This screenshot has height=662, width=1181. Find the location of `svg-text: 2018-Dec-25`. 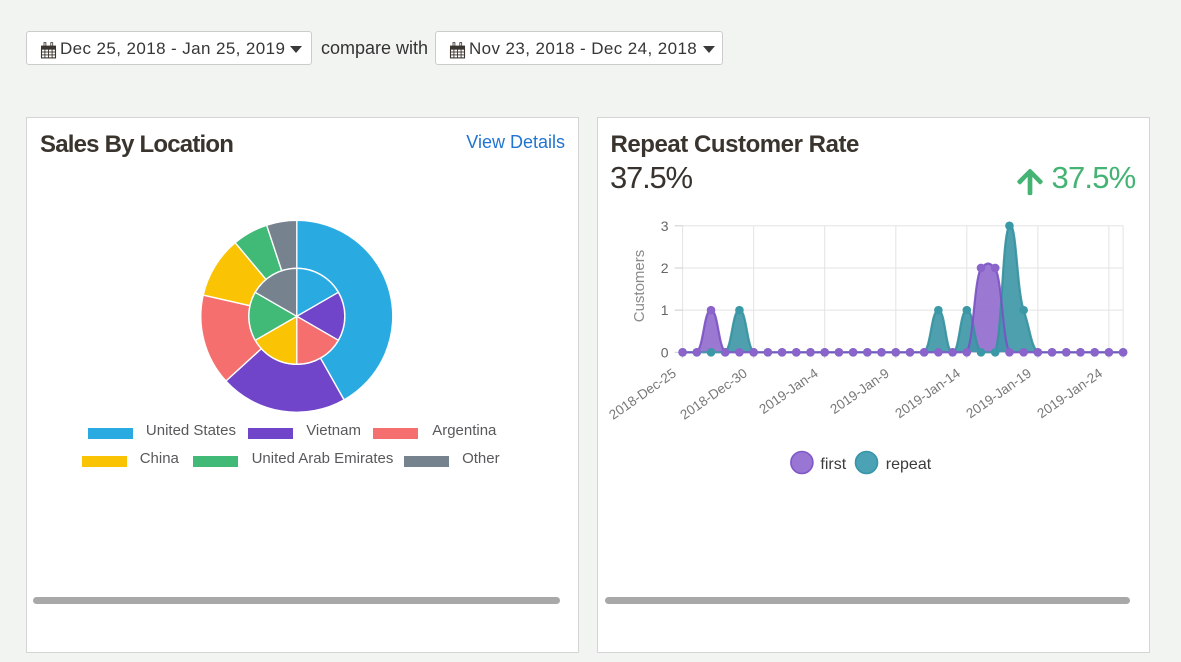

svg-text: 2018-Dec-25 is located at coordinates (642, 393).